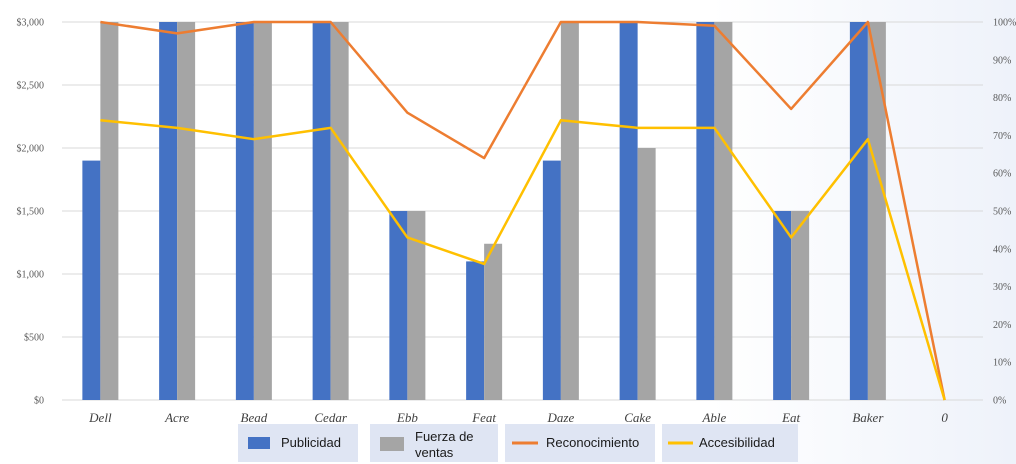  What do you see at coordinates (39, 401) in the screenshot?
I see `left-tick-label: $0` at bounding box center [39, 401].